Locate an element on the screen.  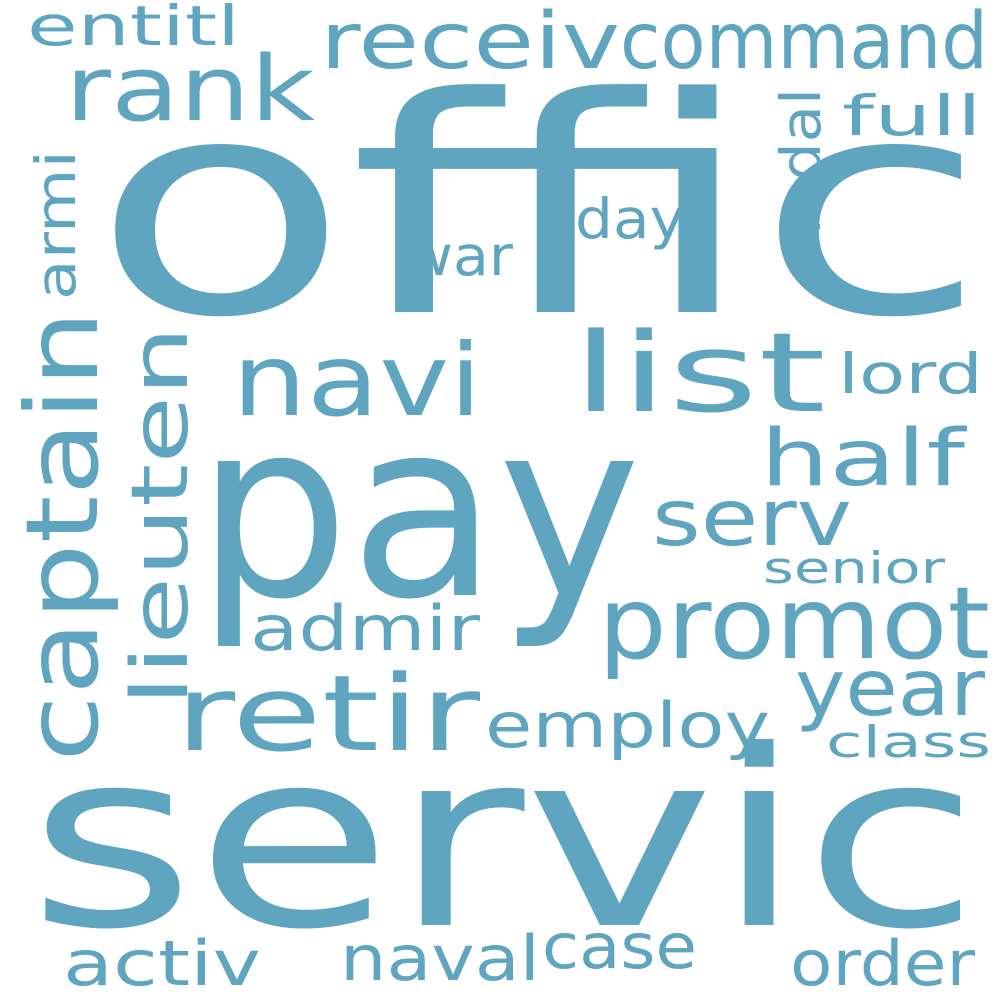
word-full: full is located at coordinates (912, 116).